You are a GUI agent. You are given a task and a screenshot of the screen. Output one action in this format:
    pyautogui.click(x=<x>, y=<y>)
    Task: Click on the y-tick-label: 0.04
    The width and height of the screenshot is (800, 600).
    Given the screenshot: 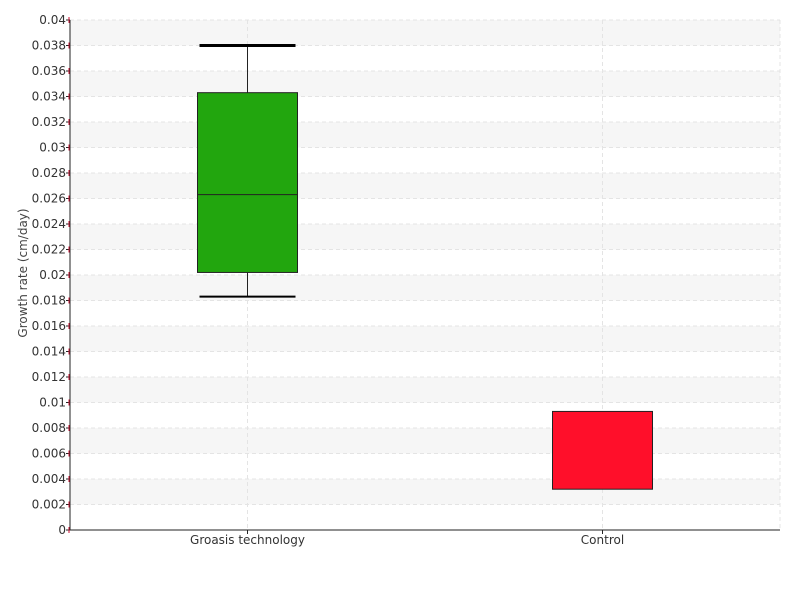 What is the action you would take?
    pyautogui.click(x=52, y=20)
    